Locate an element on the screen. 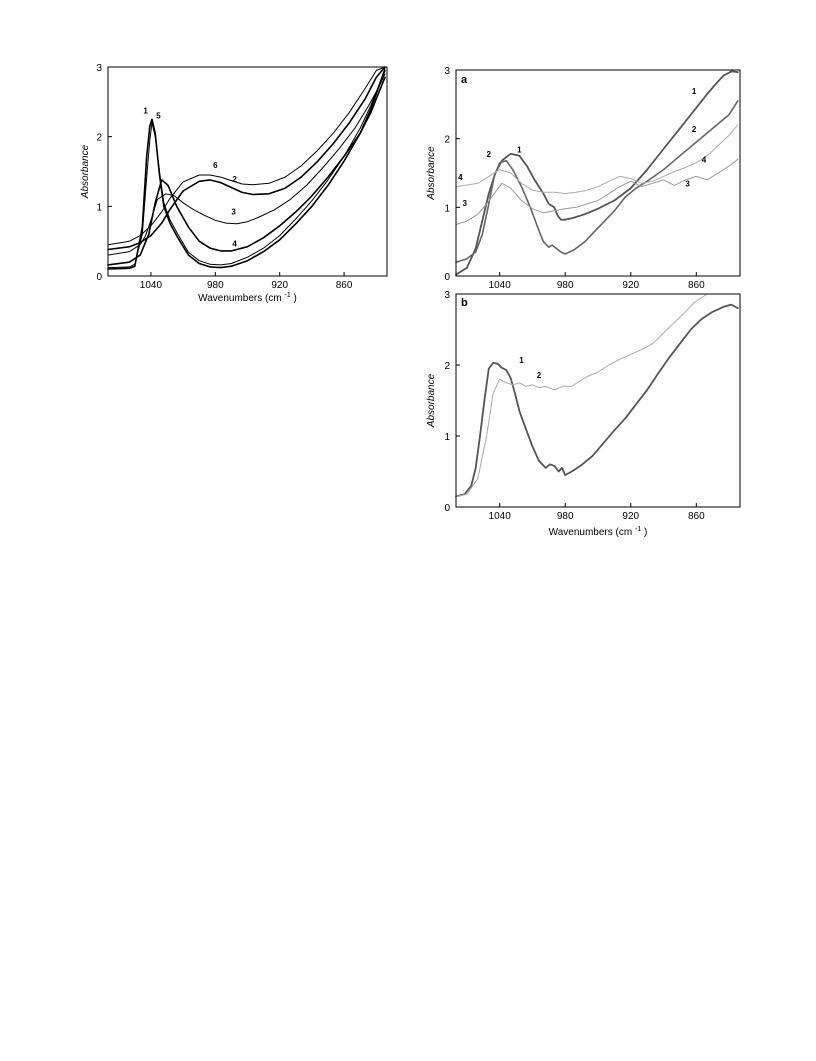  panel-letter-right-b: b is located at coordinates (464, 303).